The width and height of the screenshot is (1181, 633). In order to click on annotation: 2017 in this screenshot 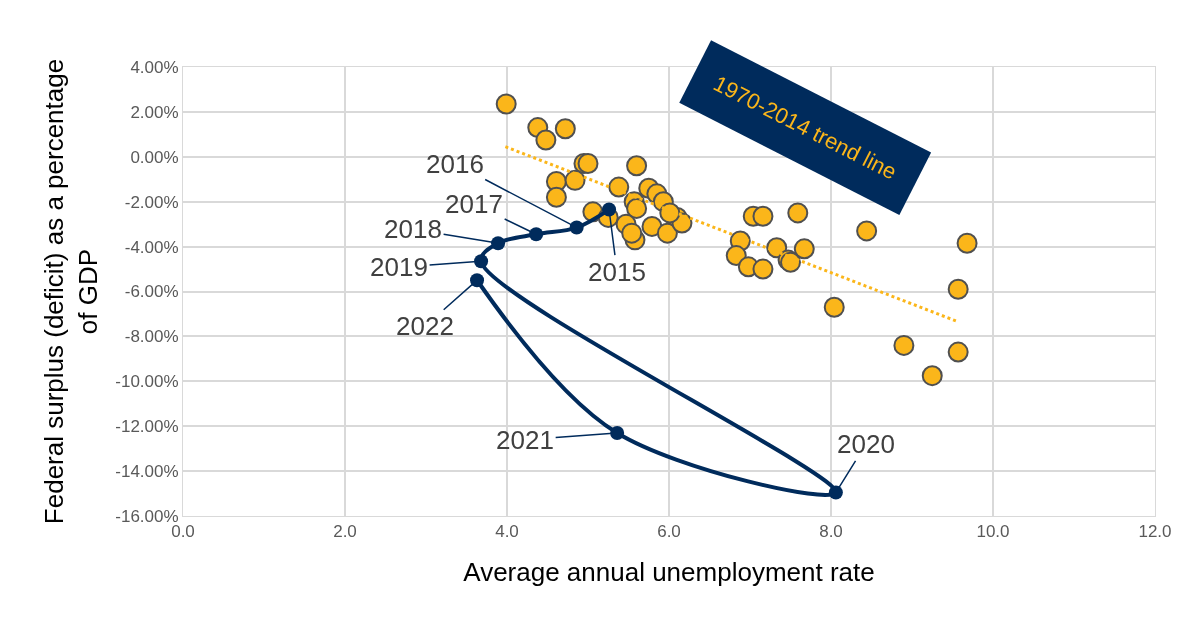, I will do `click(474, 204)`.